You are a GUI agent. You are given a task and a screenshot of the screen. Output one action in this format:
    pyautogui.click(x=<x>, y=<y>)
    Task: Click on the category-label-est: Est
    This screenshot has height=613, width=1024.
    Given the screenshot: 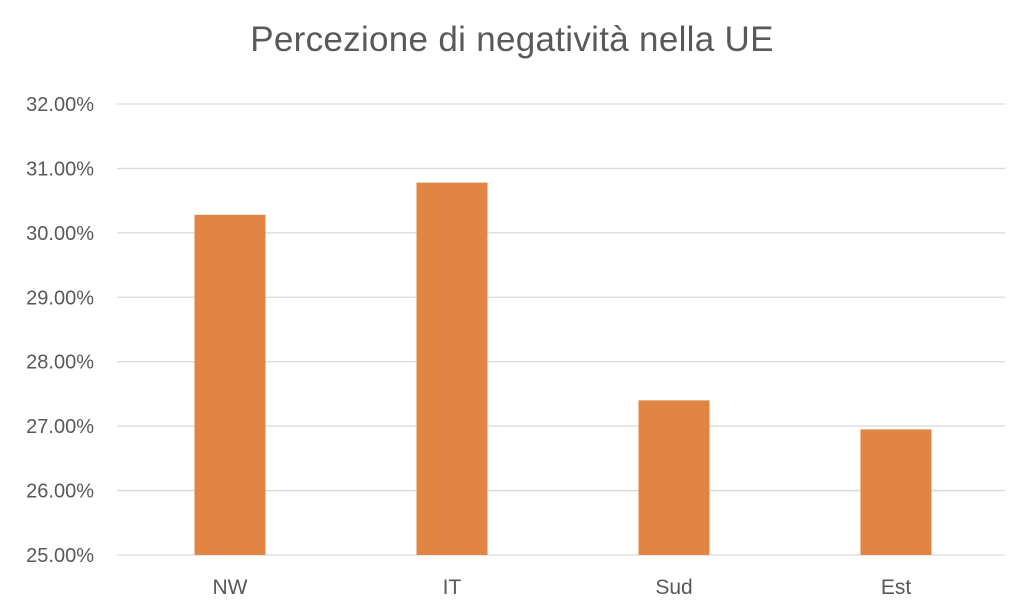 What is the action you would take?
    pyautogui.click(x=896, y=587)
    